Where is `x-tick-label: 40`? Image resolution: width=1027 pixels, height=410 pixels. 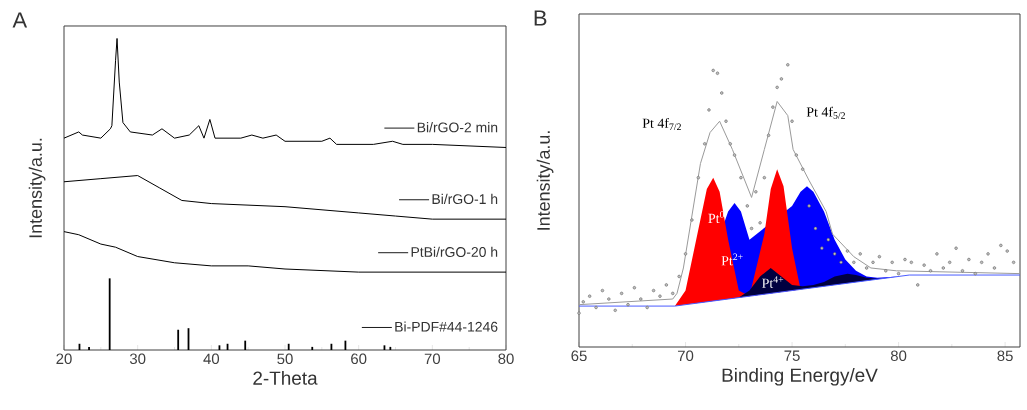 x-tick-label: 40 is located at coordinates (211, 359).